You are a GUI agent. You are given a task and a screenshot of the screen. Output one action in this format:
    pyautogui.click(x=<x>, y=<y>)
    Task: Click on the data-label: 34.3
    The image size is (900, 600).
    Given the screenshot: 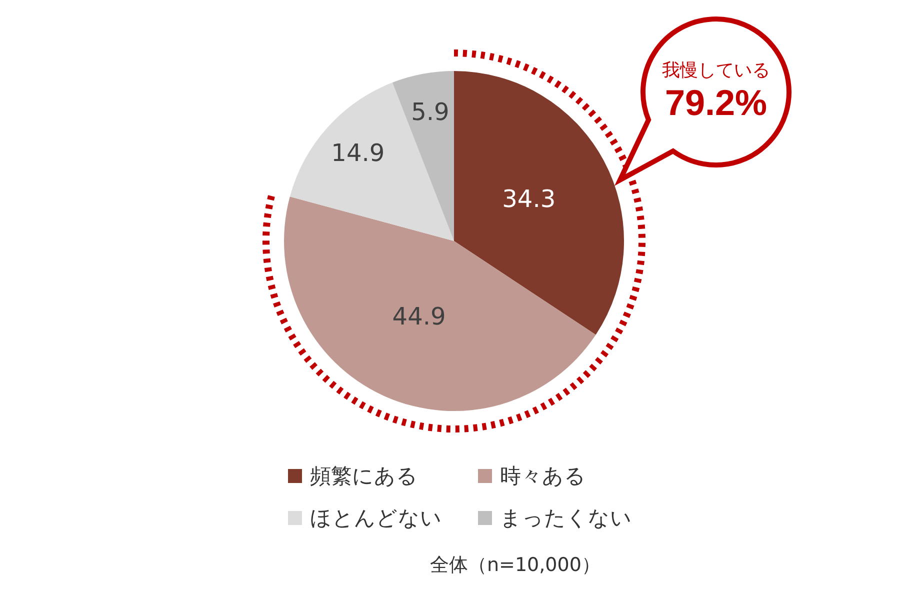 What is the action you would take?
    pyautogui.click(x=529, y=198)
    